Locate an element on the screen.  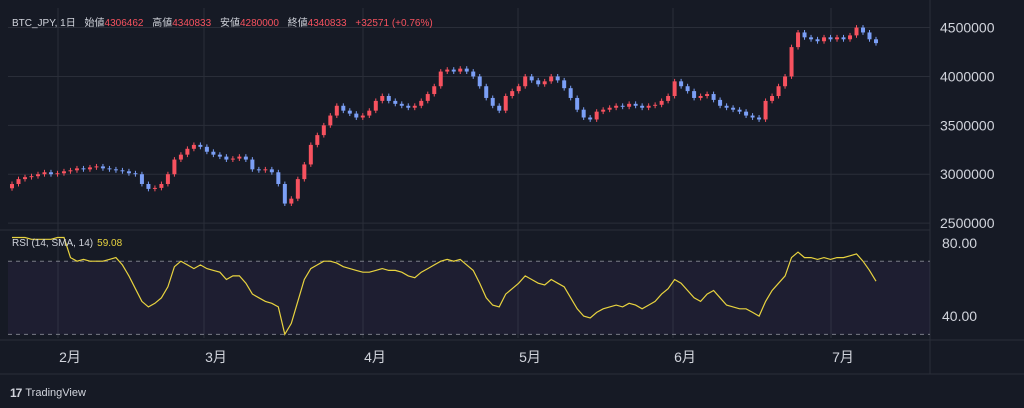
legend-close: 4340833 is located at coordinates (327, 23).